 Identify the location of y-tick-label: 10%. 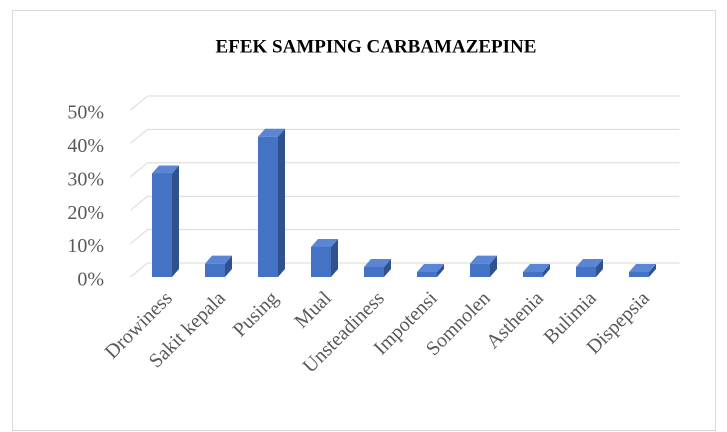
(85, 246).